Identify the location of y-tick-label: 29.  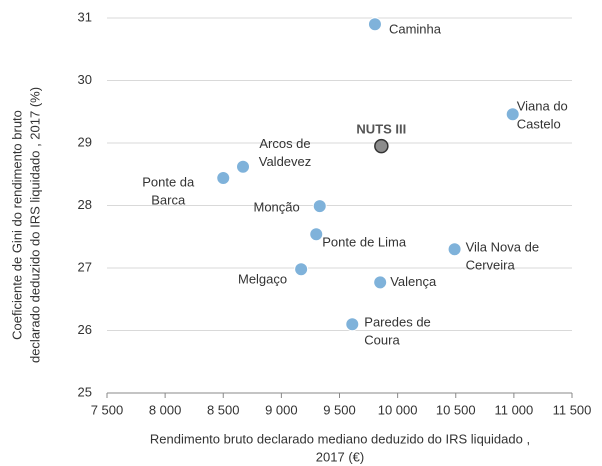
(85, 141).